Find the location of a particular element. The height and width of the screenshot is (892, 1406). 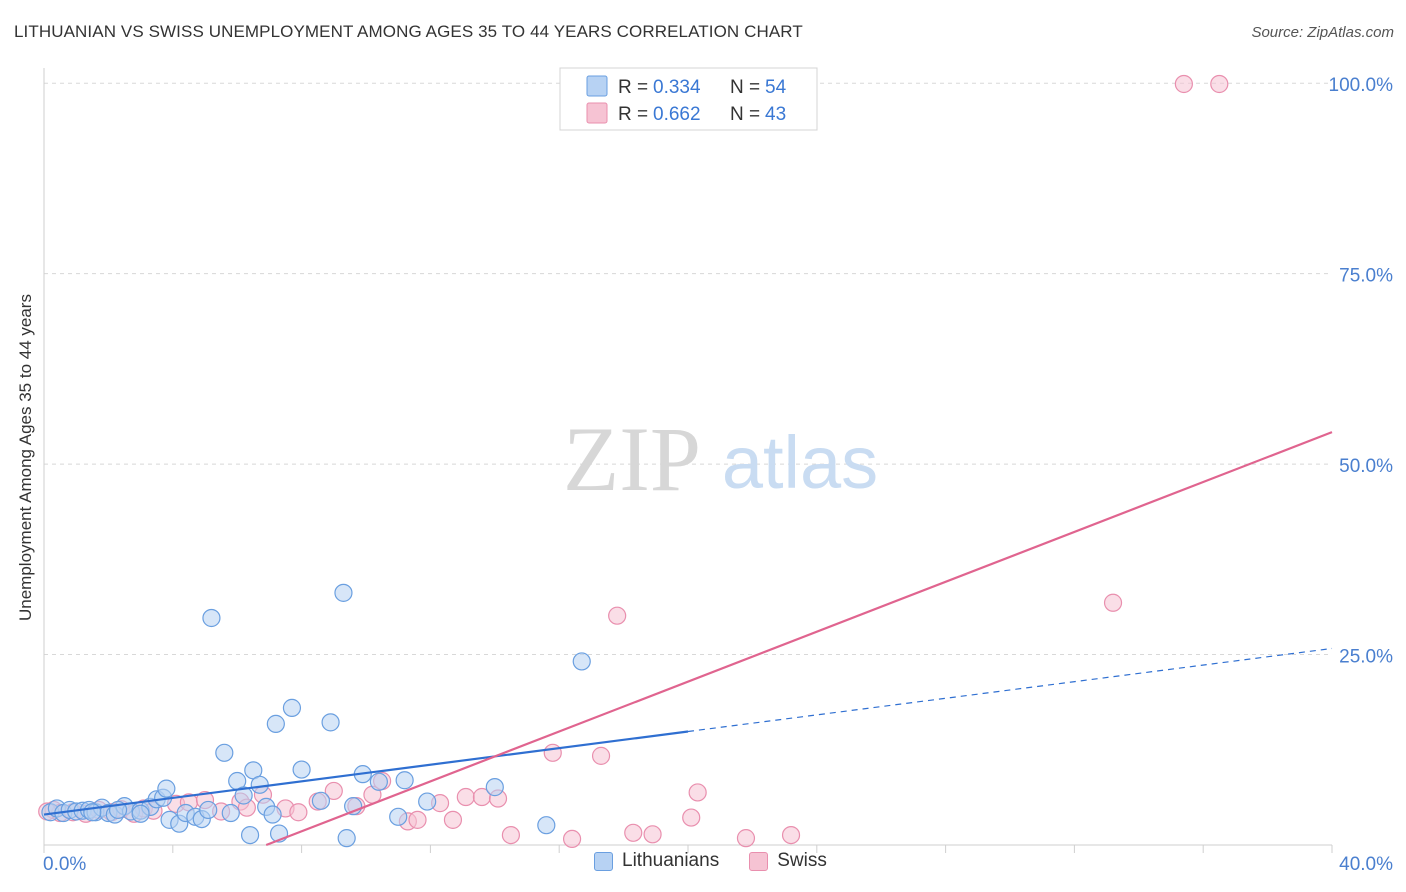

legend-swiss-n-label: N = is located at coordinates (747, 114).